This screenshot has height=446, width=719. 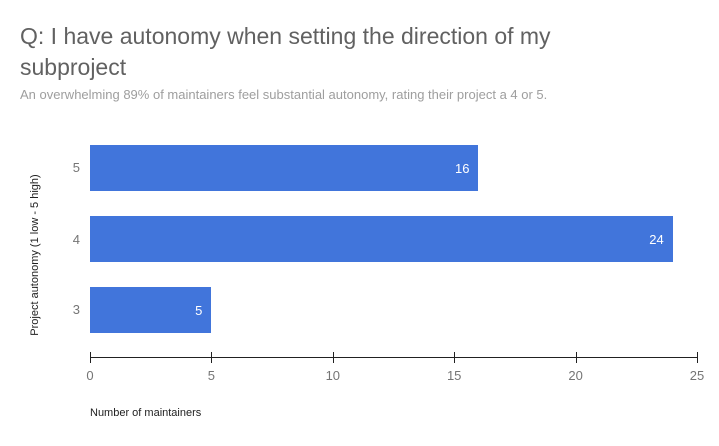 I want to click on category-label: 3, so click(x=76, y=309).